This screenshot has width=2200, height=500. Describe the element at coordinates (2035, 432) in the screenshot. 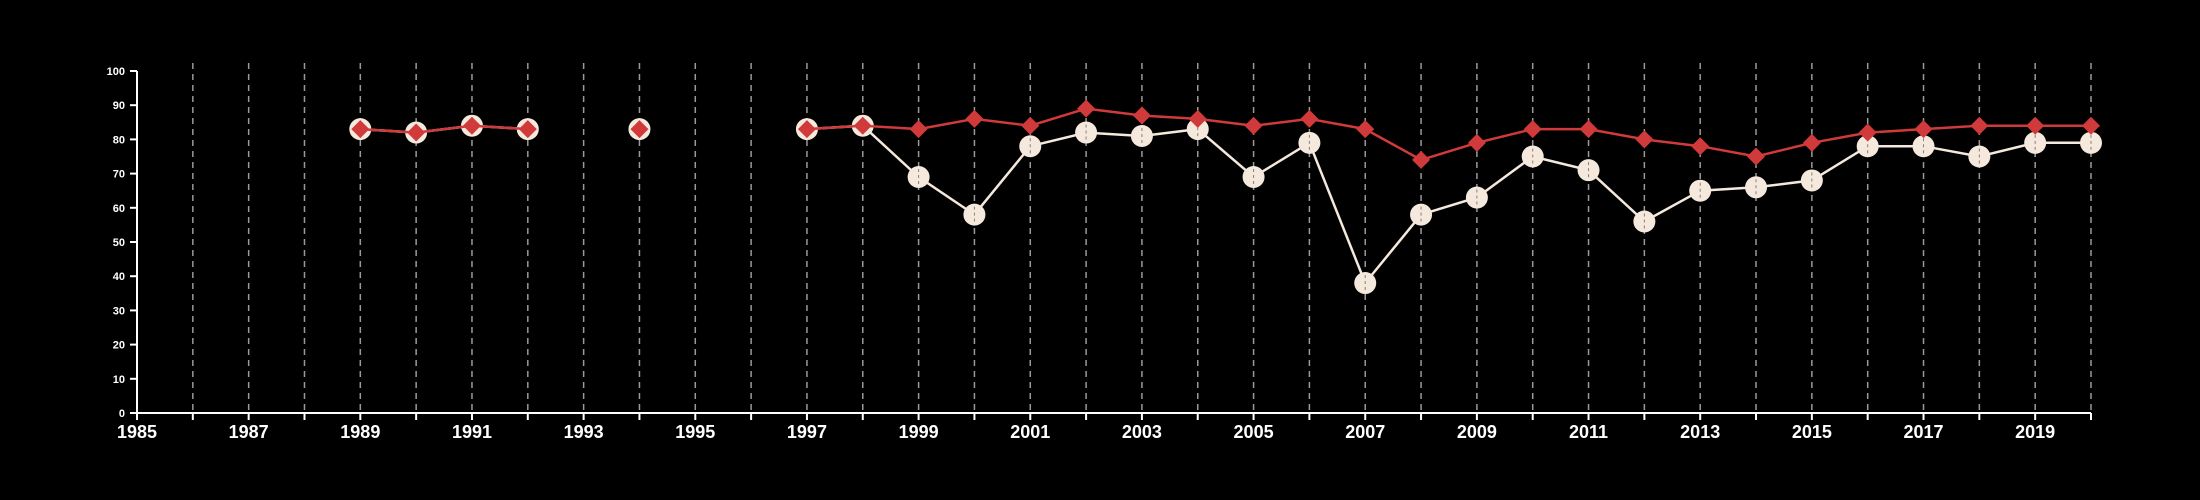

I see `x-tick-label-2019: 2019` at that location.